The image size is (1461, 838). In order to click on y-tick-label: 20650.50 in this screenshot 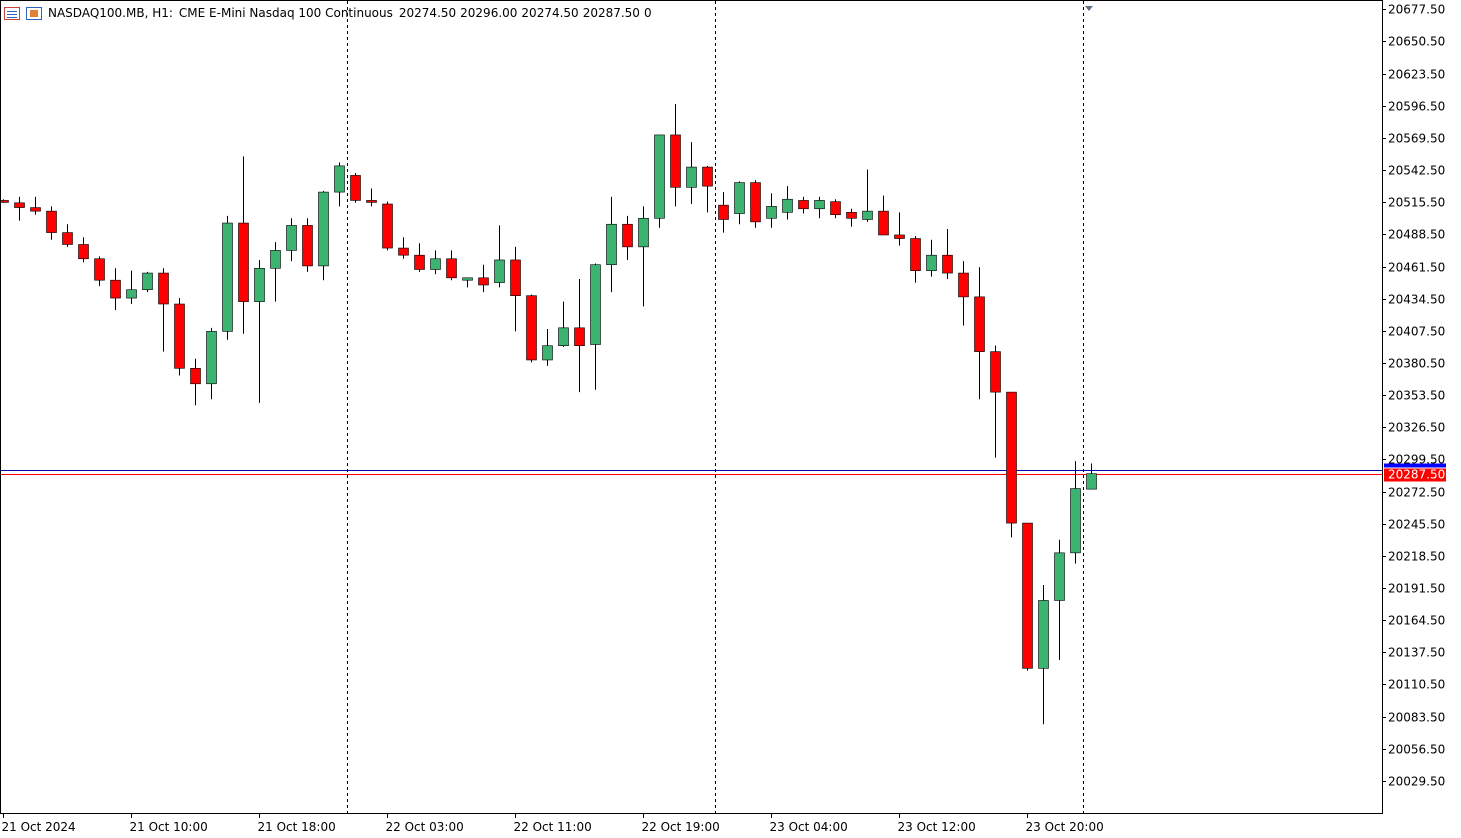, I will do `click(1416, 42)`.